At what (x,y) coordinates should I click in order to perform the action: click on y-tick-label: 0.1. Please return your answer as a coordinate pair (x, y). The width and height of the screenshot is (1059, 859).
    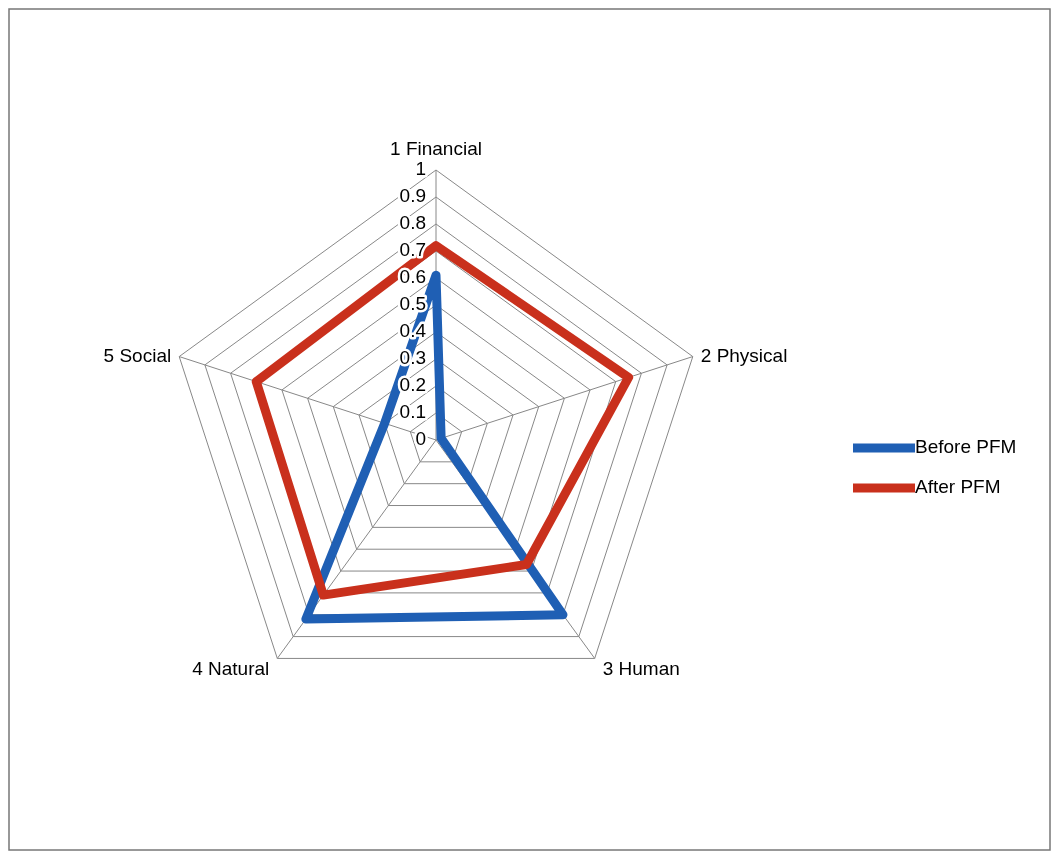
    Looking at the image, I should click on (412, 412).